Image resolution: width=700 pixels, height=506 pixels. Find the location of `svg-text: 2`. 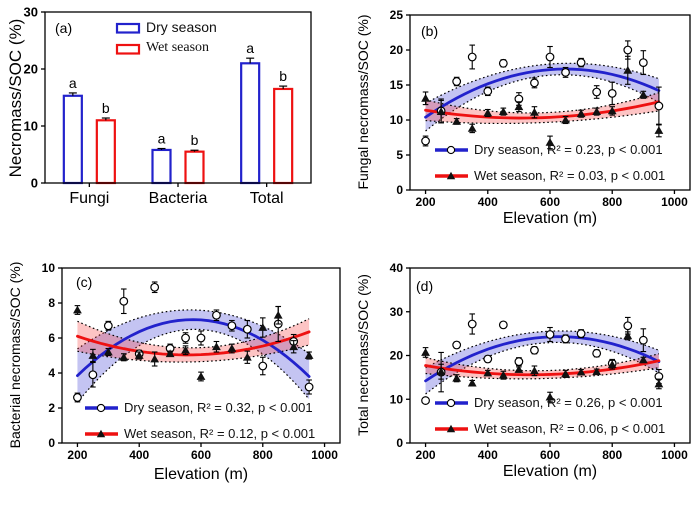

svg-text: 2 is located at coordinates (51, 408).